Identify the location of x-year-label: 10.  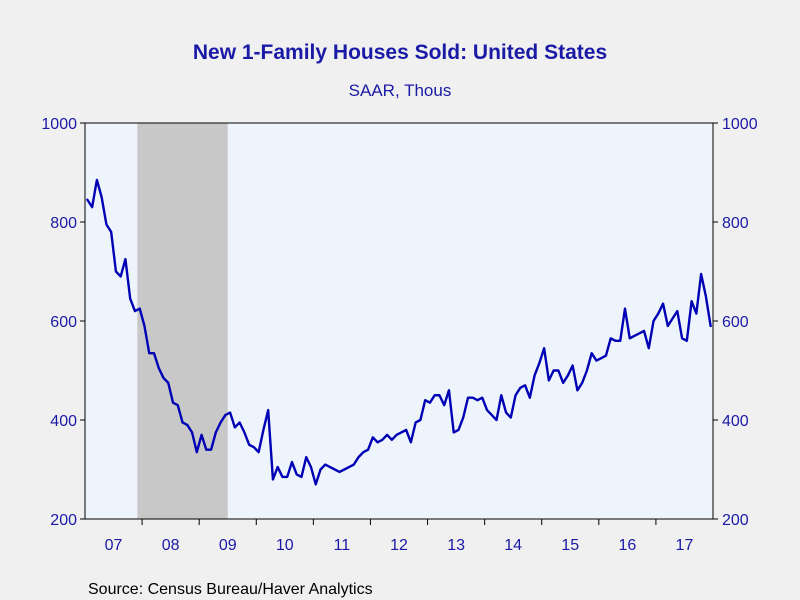
(285, 545).